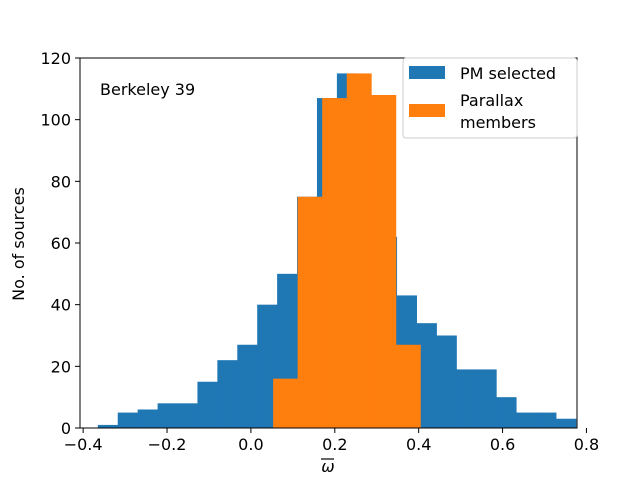  What do you see at coordinates (66, 428) in the screenshot?
I see `y-tick-label-0: 0` at bounding box center [66, 428].